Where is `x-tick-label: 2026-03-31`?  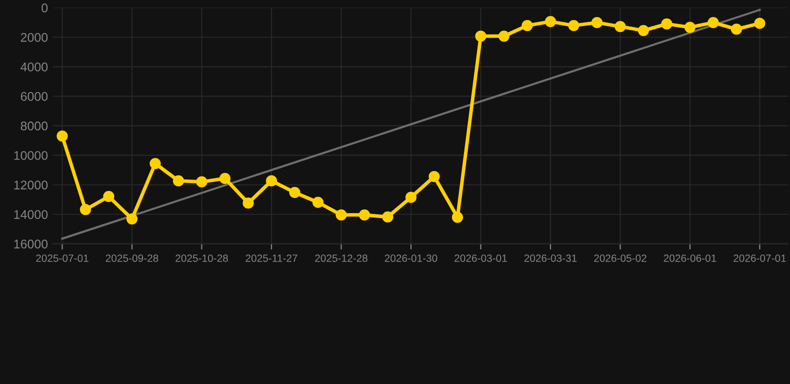
x-tick-label: 2026-03-31 is located at coordinates (550, 258).